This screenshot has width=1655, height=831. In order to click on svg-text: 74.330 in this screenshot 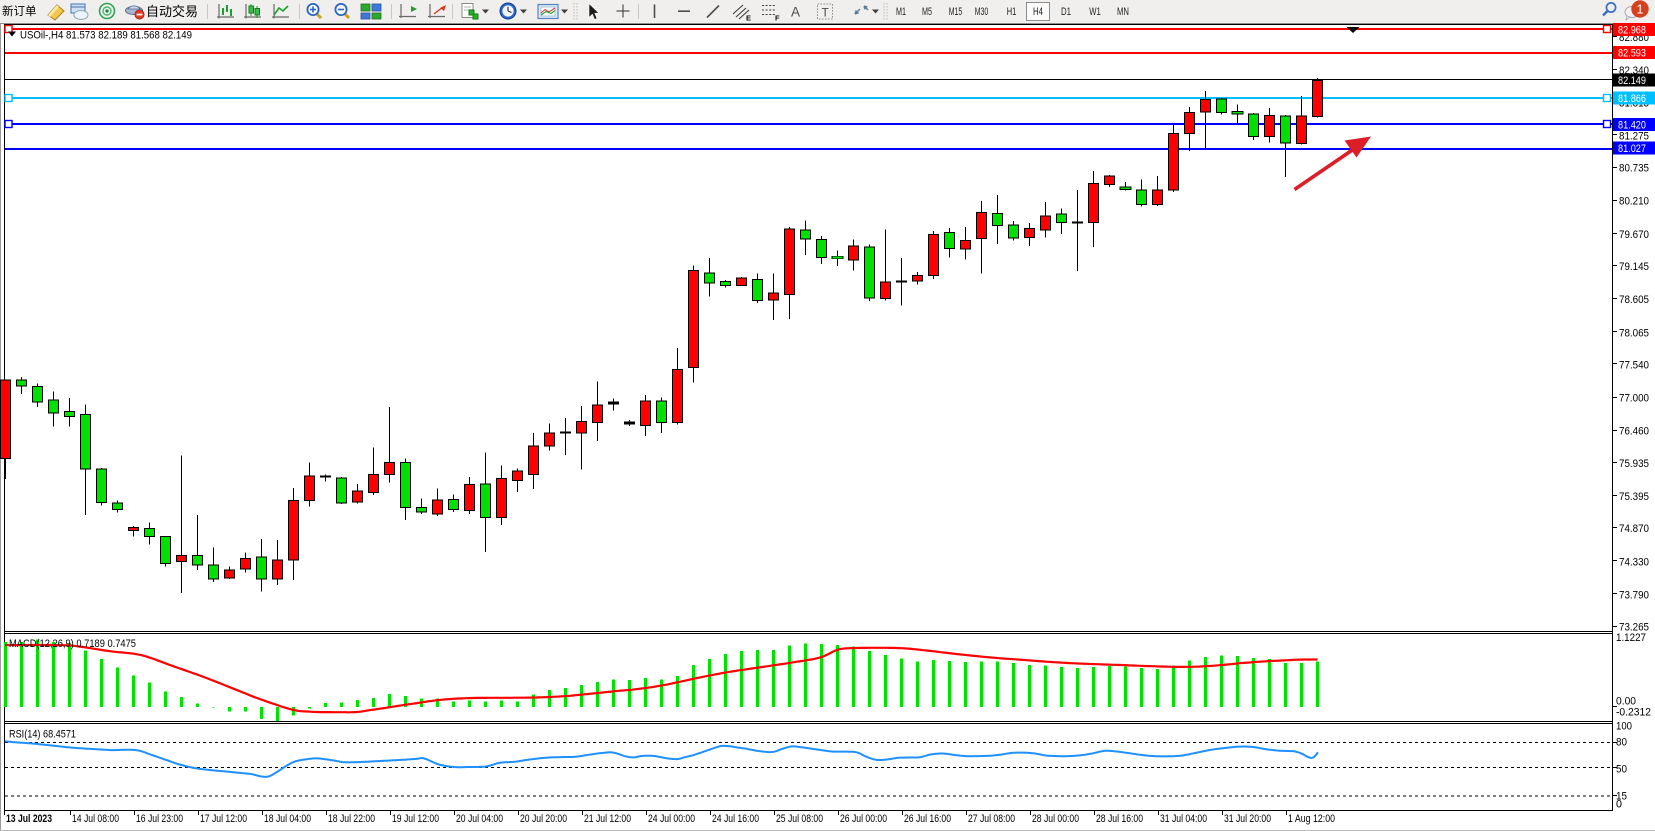, I will do `click(1634, 562)`.